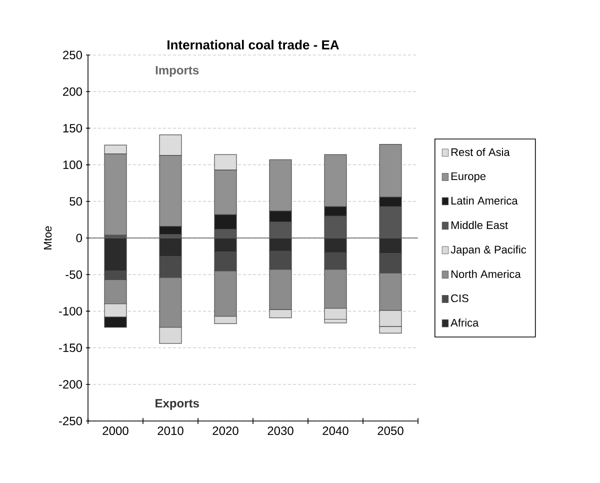 This screenshot has height=483, width=600. I want to click on legend-label: Japan & Pacific, so click(488, 250).